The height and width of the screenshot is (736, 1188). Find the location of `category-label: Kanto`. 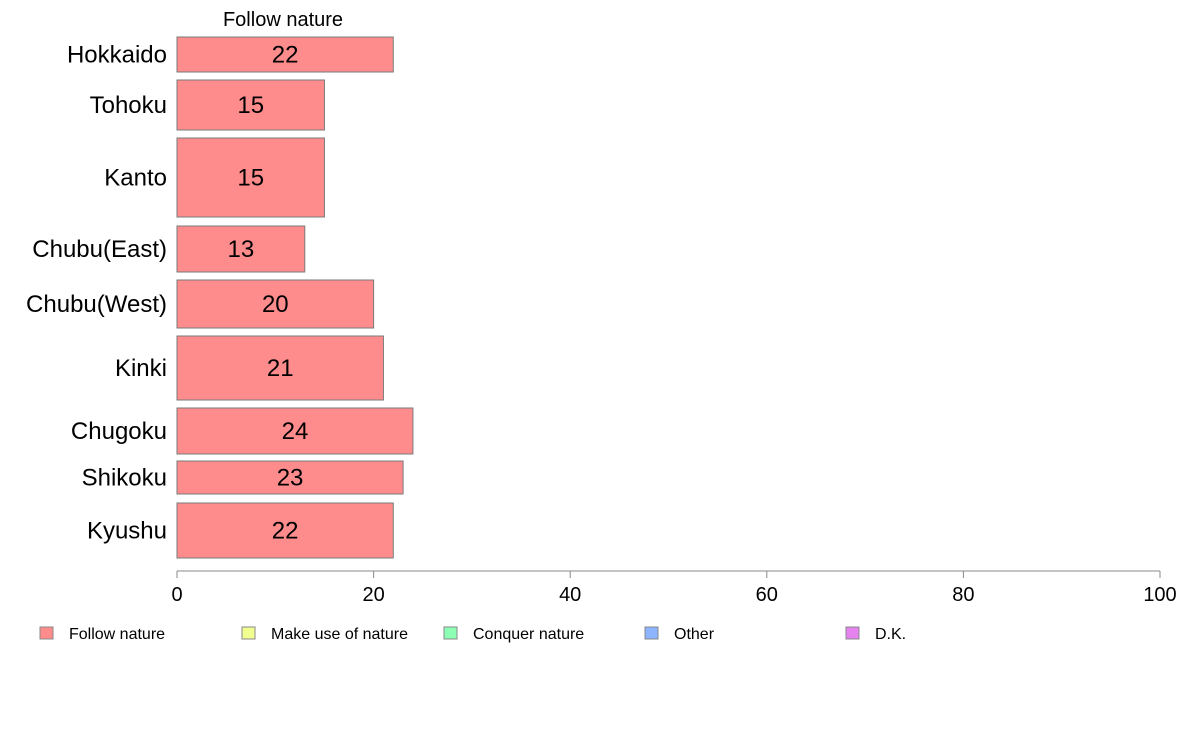

category-label: Kanto is located at coordinates (135, 178).